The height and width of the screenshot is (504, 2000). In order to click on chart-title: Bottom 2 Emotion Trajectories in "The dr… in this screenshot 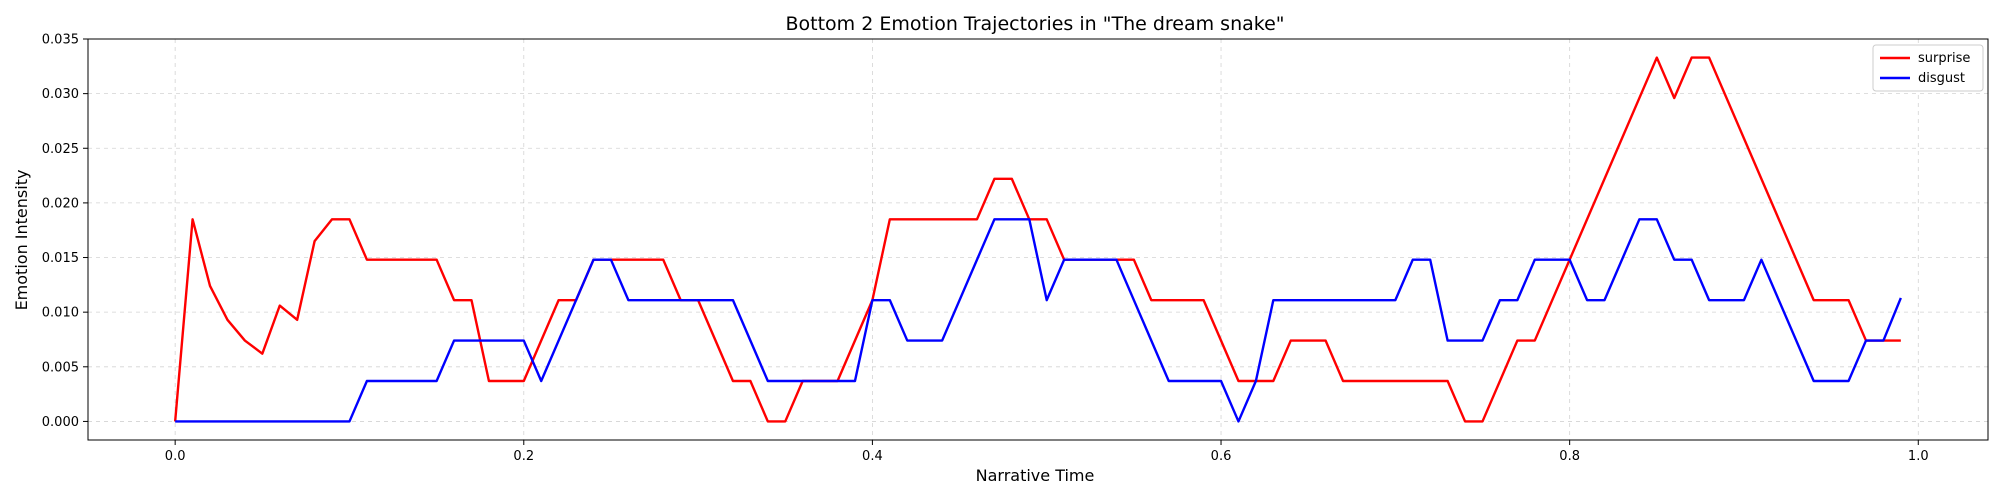, I will do `click(1034, 24)`.